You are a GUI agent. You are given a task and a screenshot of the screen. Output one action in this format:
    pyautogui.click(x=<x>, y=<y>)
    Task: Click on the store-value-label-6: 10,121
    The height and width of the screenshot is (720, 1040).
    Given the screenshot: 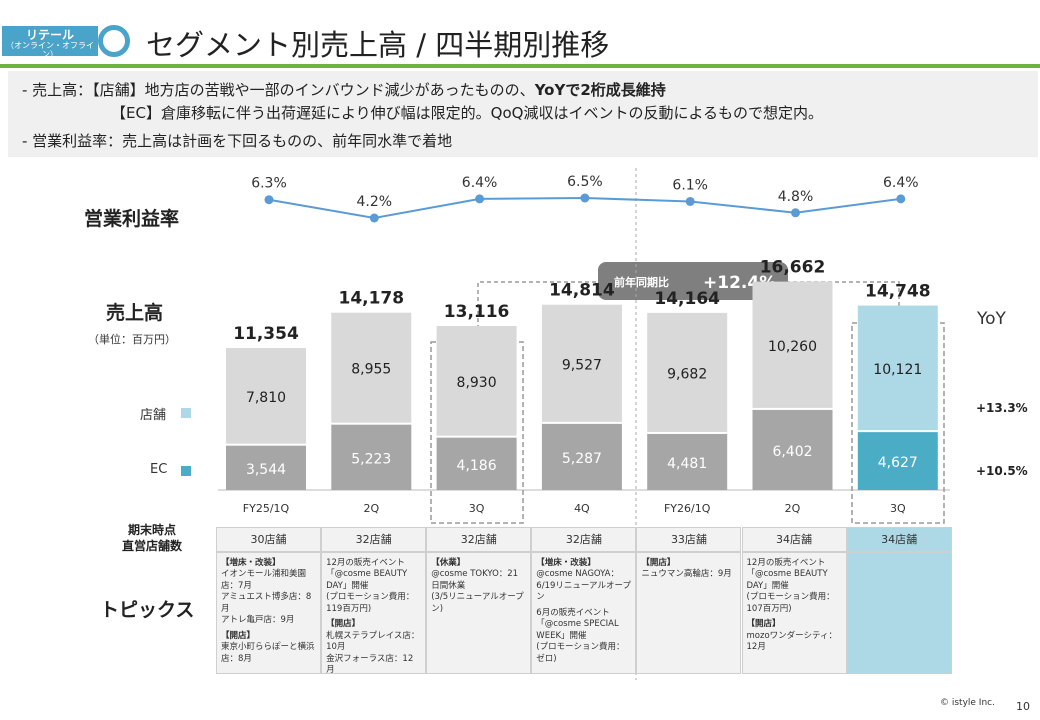 What is the action you would take?
    pyautogui.click(x=897, y=370)
    